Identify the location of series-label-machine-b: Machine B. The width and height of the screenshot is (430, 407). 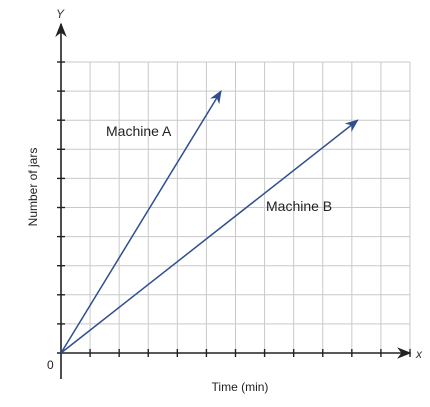
(299, 206).